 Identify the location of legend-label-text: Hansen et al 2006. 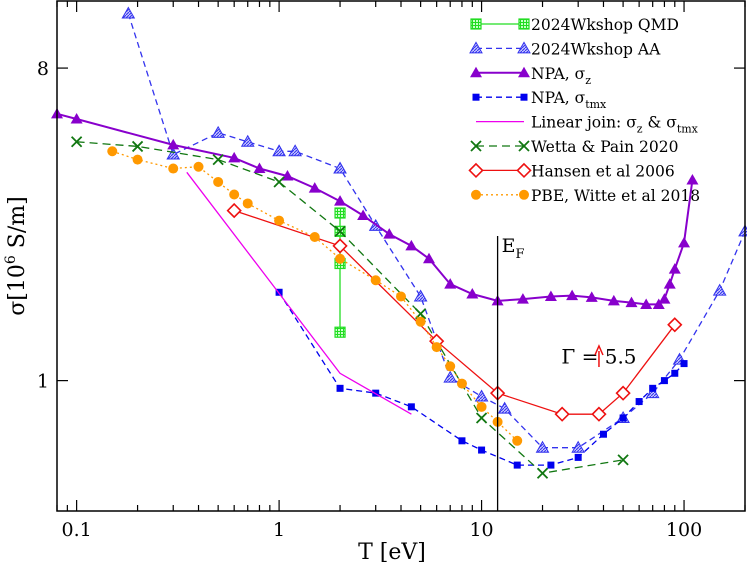
(603, 171).